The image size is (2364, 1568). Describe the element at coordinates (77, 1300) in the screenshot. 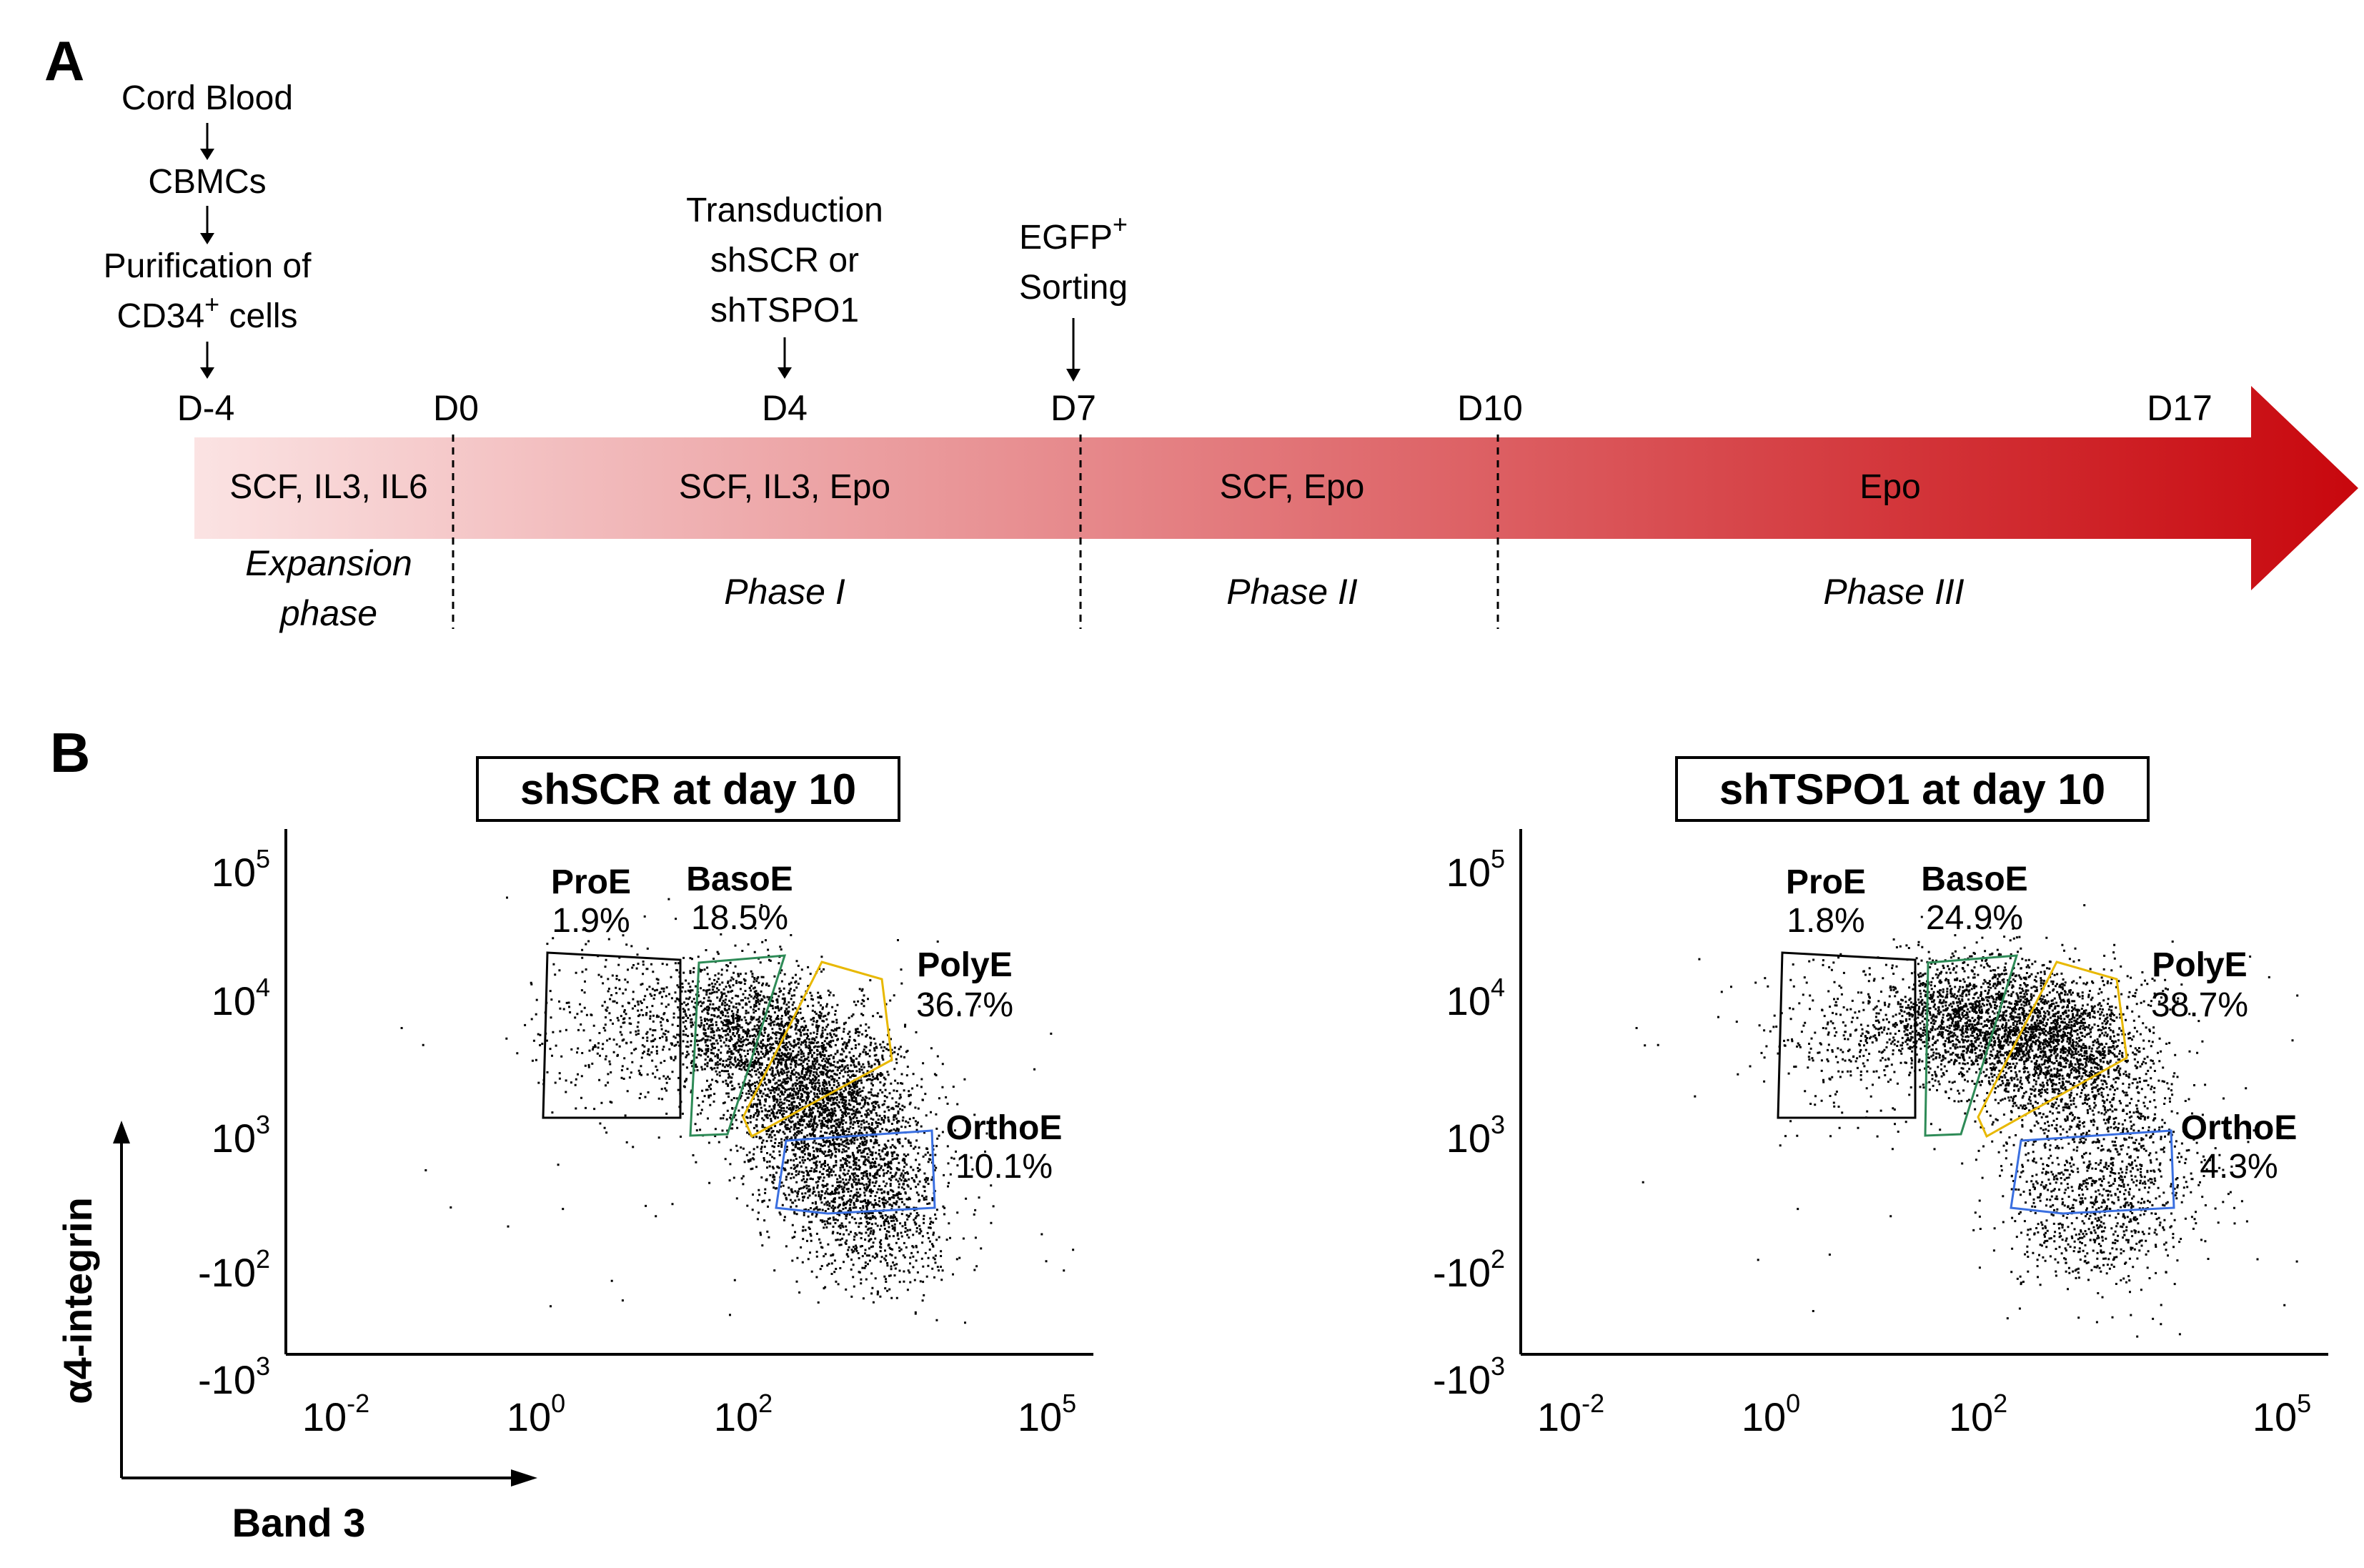

I see `y-axis-label: α4-integrin` at that location.